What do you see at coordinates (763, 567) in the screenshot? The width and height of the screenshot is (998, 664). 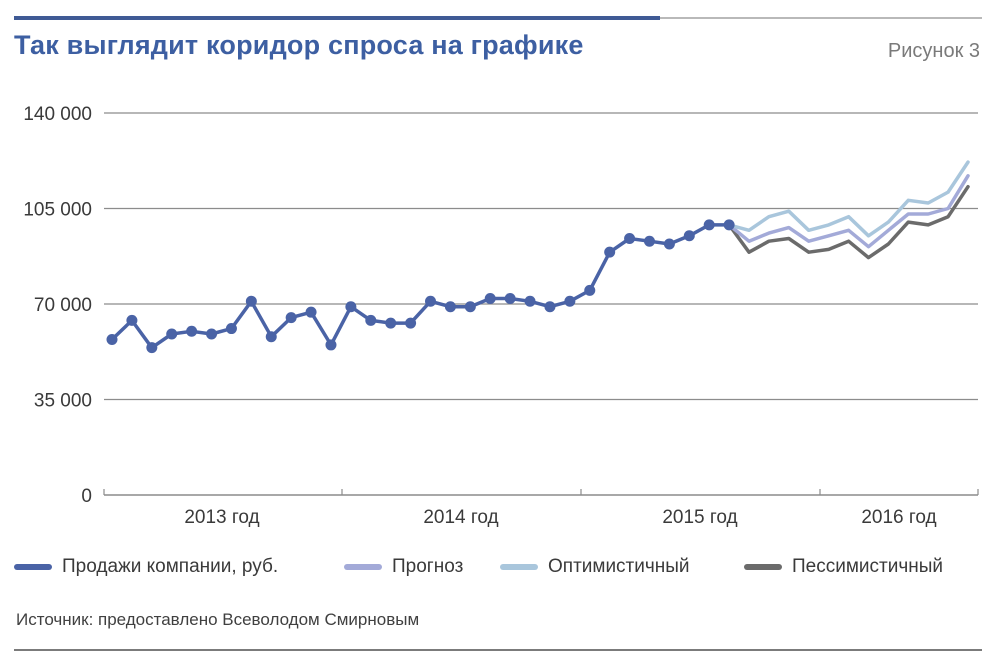 I see `legend-swatch-pessimistic` at bounding box center [763, 567].